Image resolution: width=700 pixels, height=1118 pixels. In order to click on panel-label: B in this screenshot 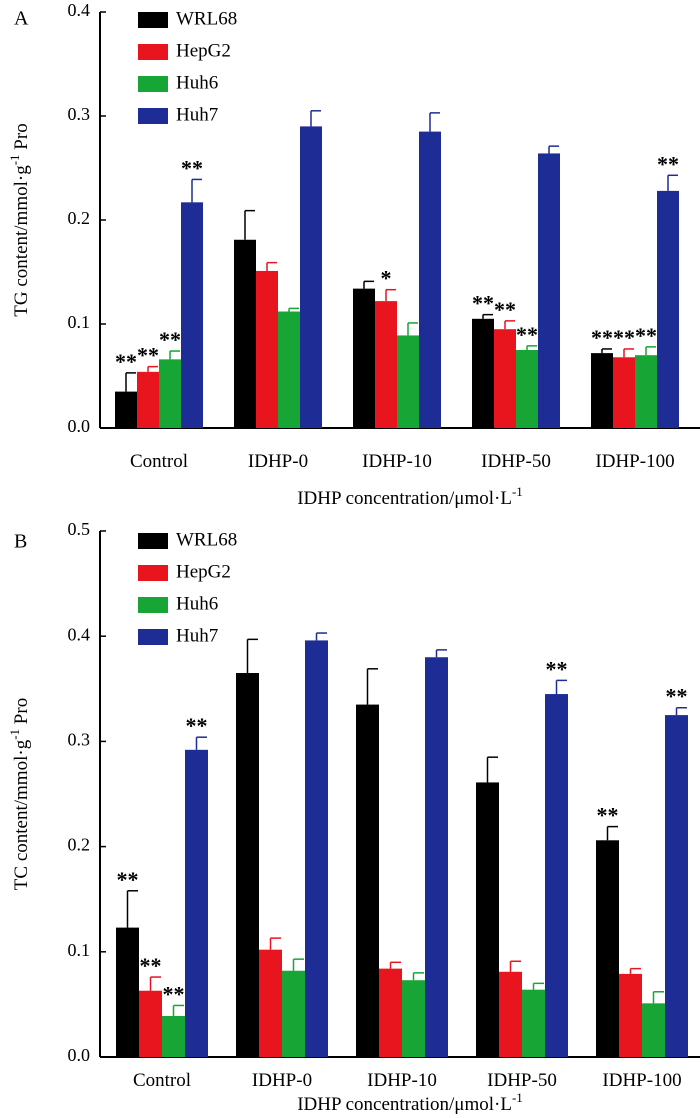, I will do `click(20, 542)`.